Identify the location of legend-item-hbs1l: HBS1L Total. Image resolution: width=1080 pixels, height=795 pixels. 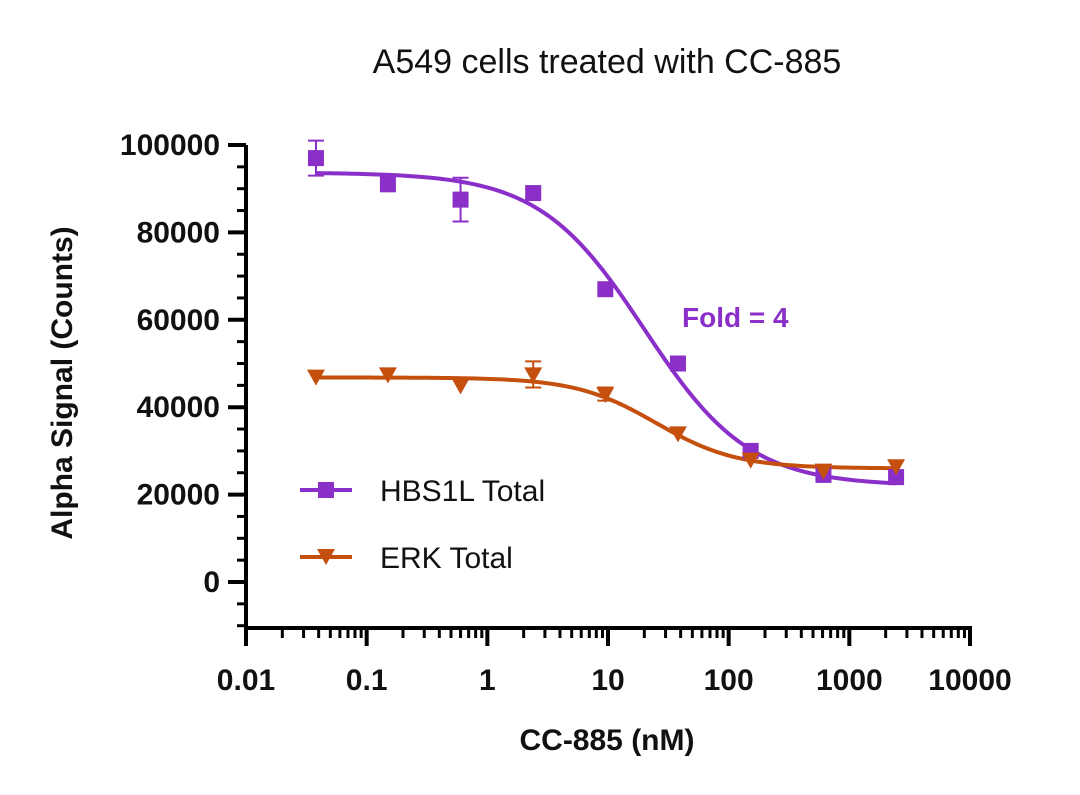
(422, 491).